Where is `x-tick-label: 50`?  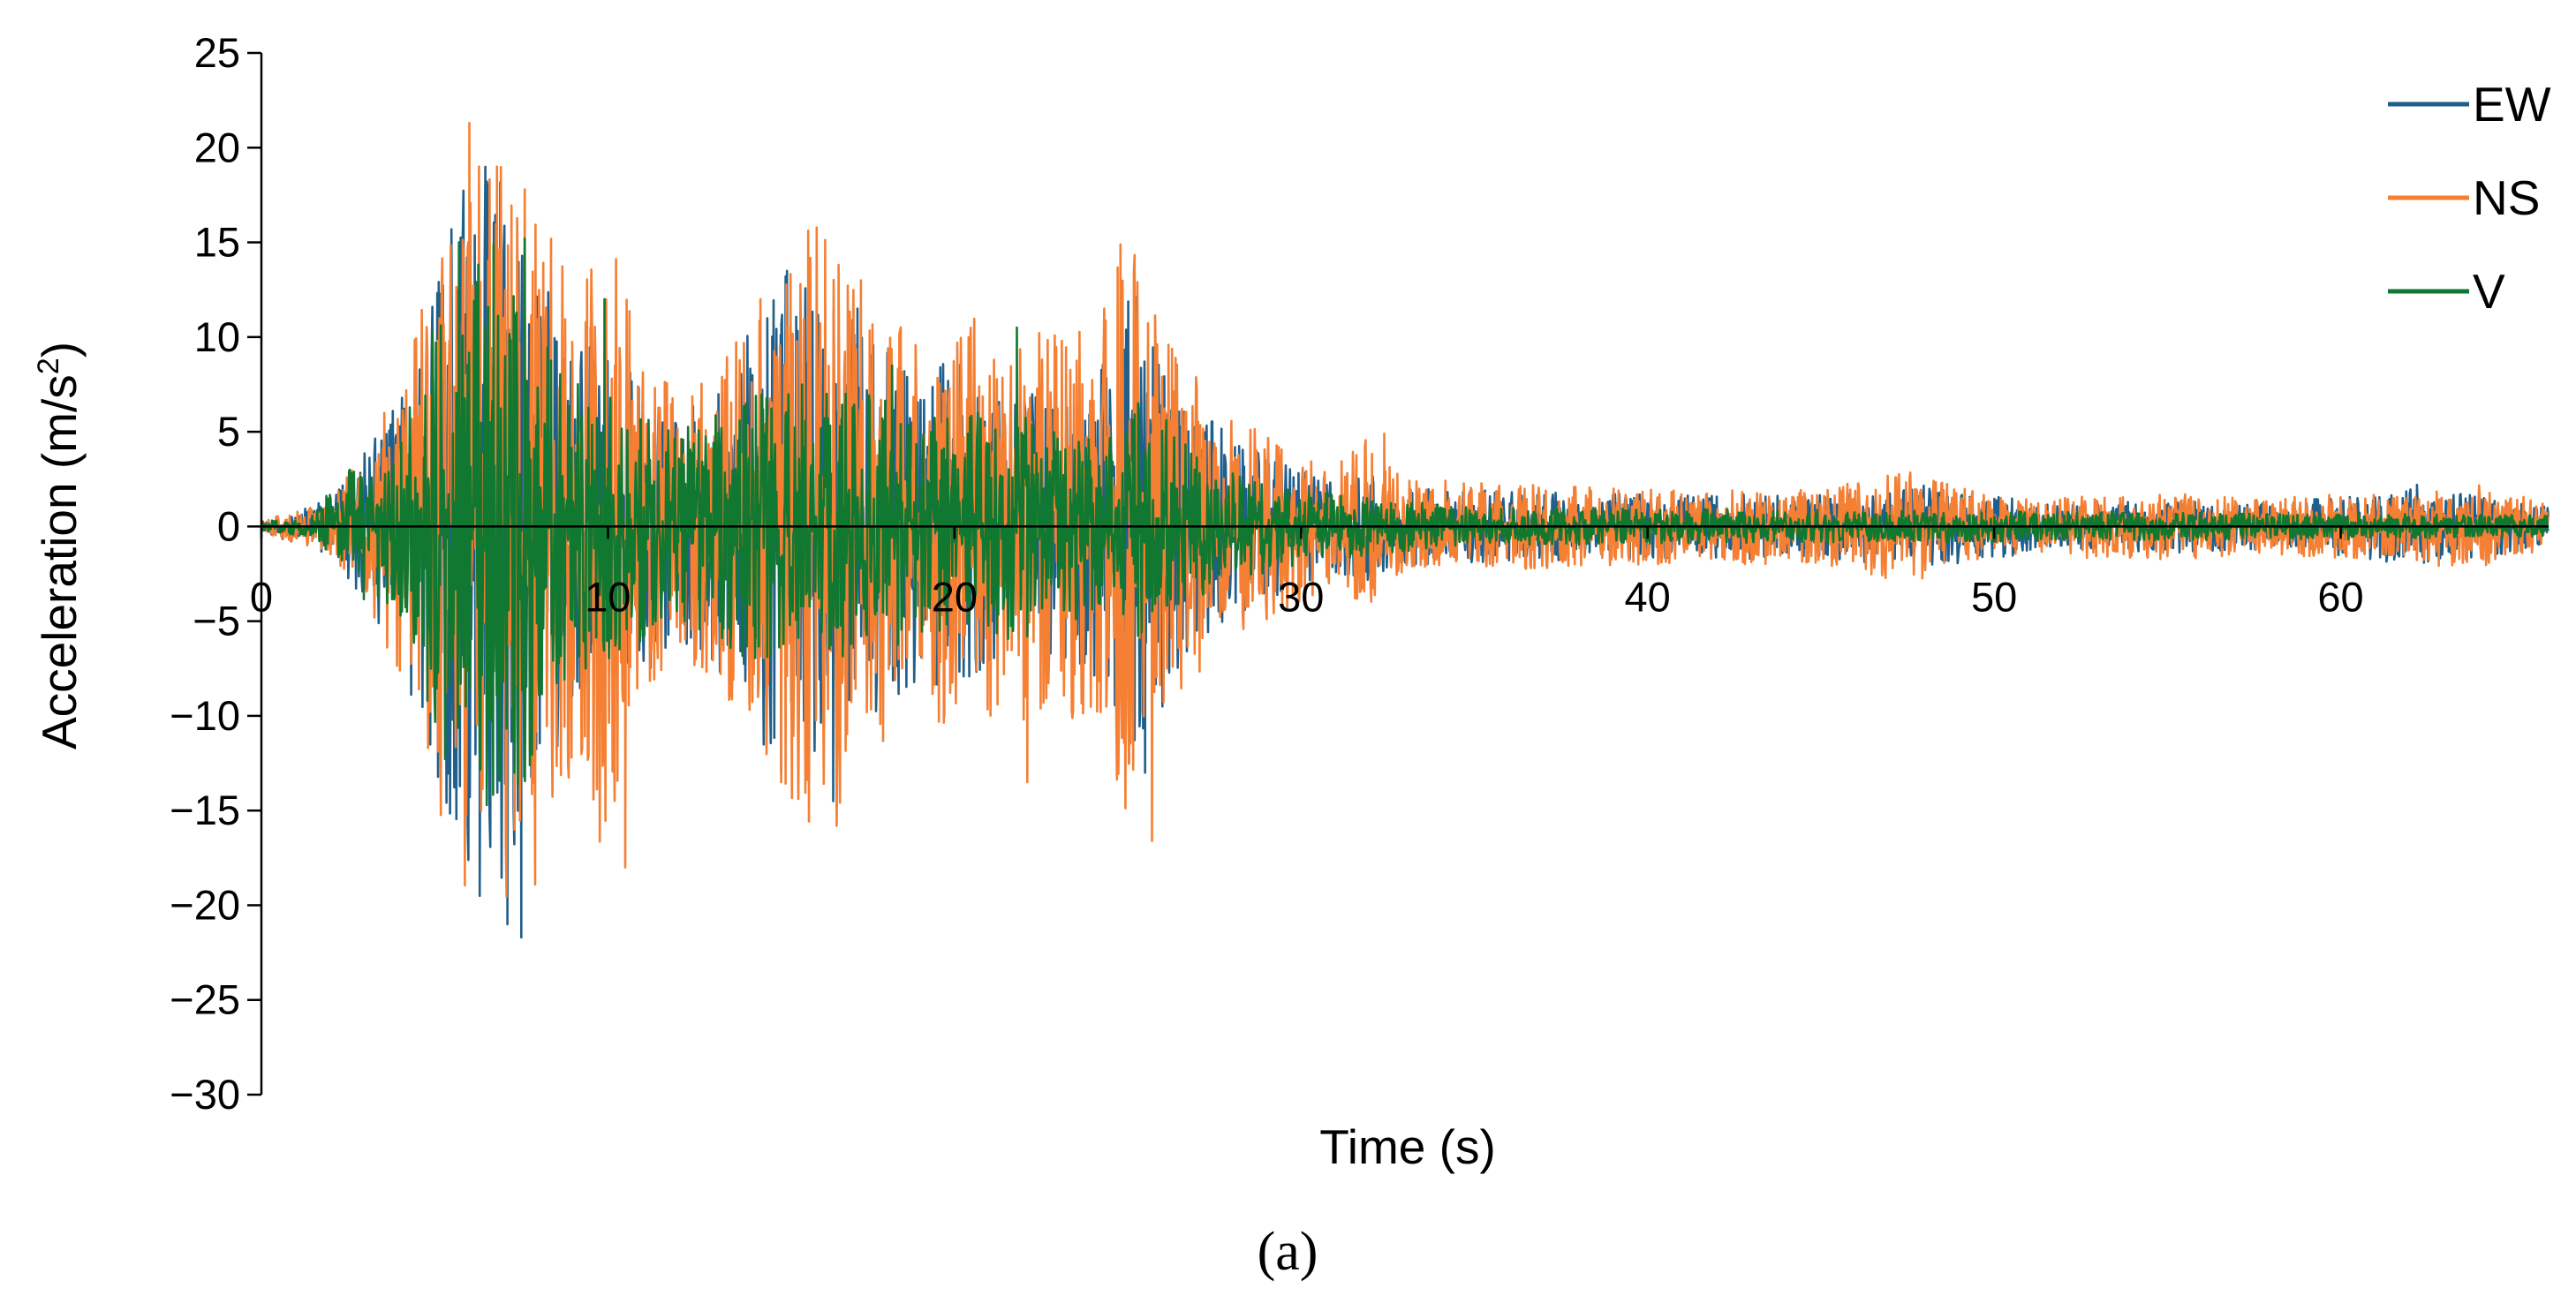 x-tick-label: 50 is located at coordinates (1994, 596).